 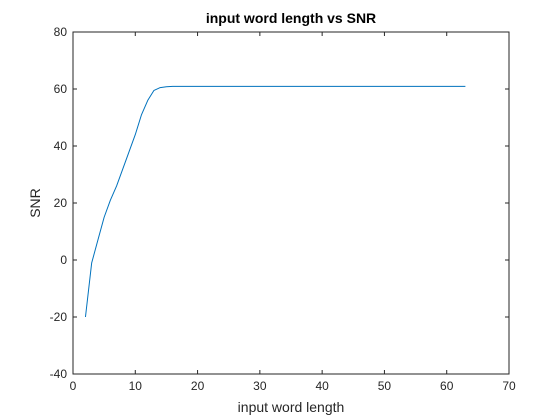 I want to click on chart-title: input word length vs SNR, so click(x=291, y=18).